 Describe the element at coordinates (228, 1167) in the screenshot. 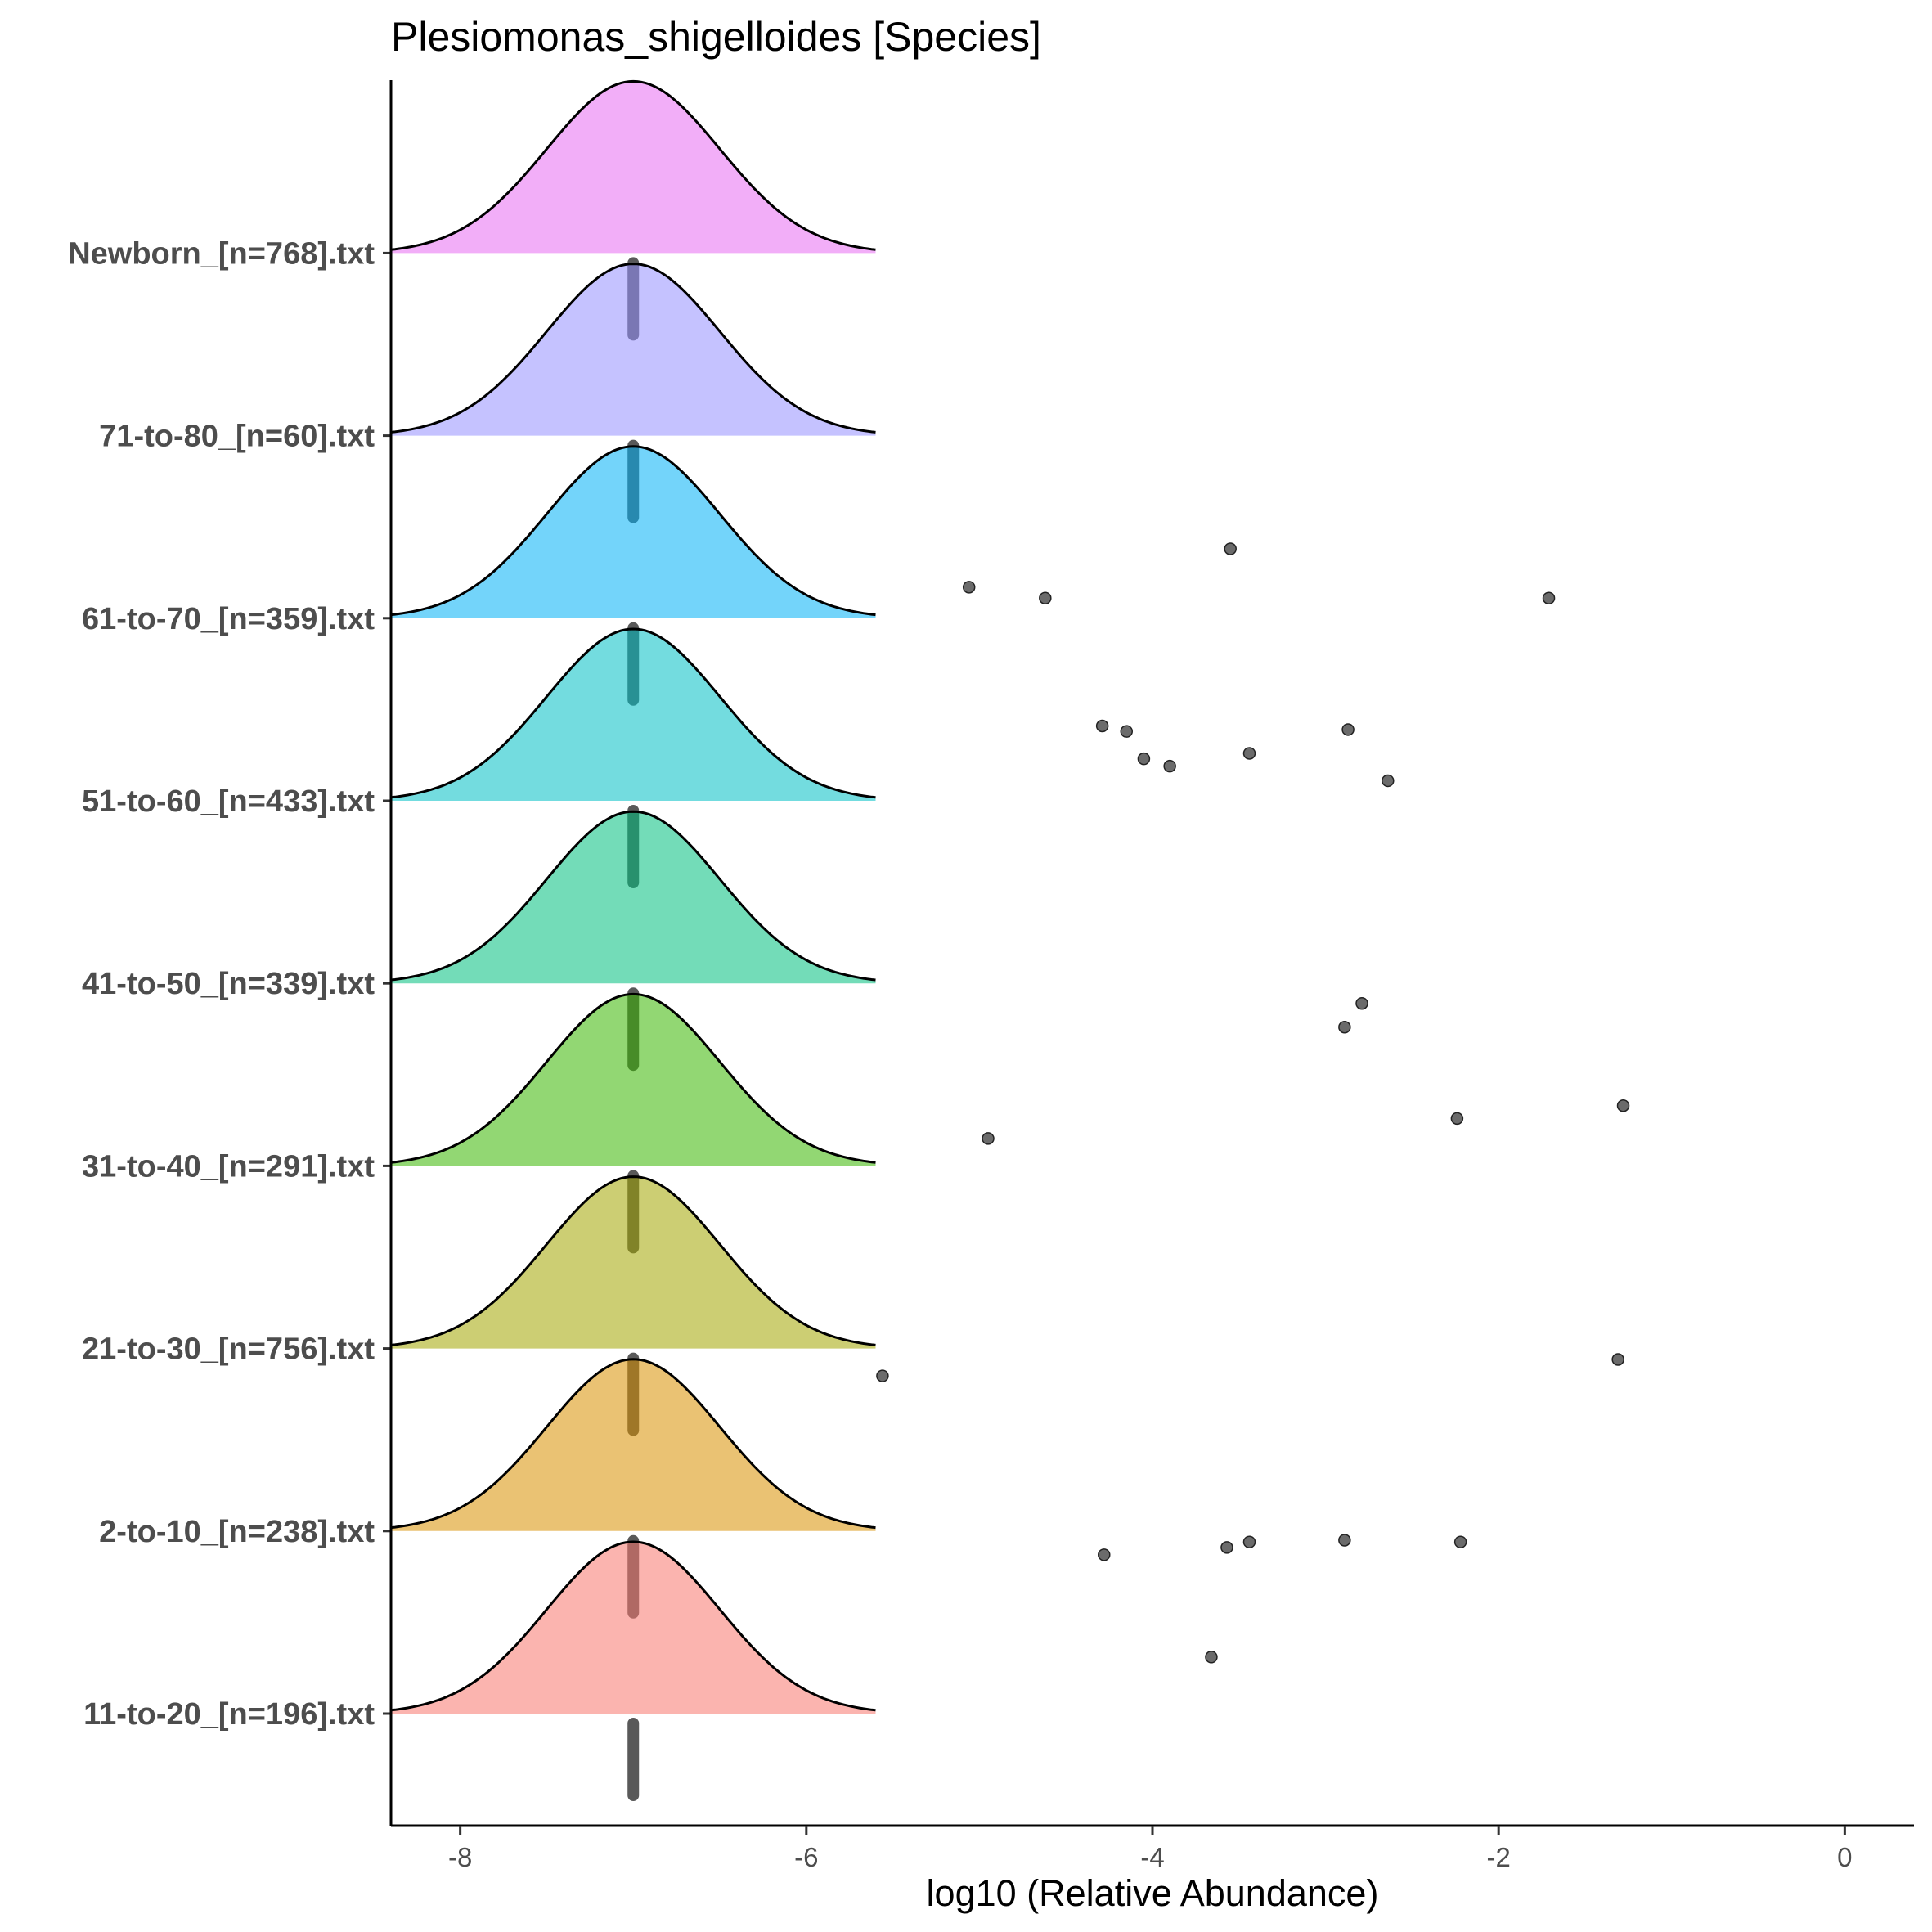

I see `y-tick-label-3: 31-to-40_[n=291].txt` at that location.